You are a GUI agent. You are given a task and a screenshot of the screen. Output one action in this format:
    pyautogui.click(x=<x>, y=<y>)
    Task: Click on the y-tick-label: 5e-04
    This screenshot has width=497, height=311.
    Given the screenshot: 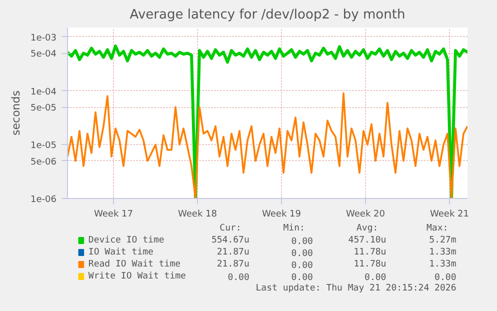 What is the action you would take?
    pyautogui.click(x=43, y=55)
    